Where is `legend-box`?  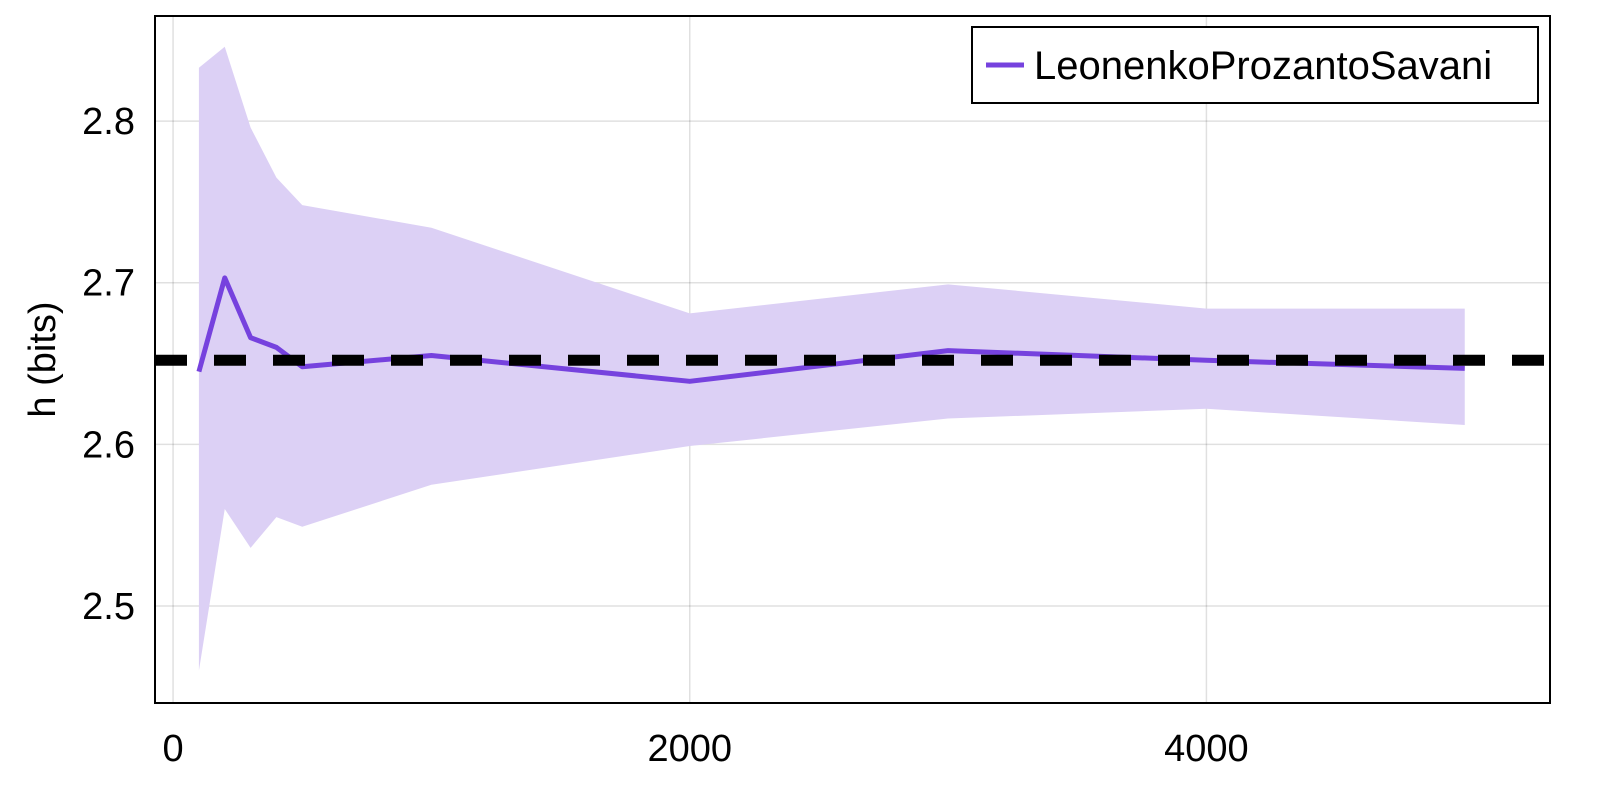
legend-box is located at coordinates (1255, 65).